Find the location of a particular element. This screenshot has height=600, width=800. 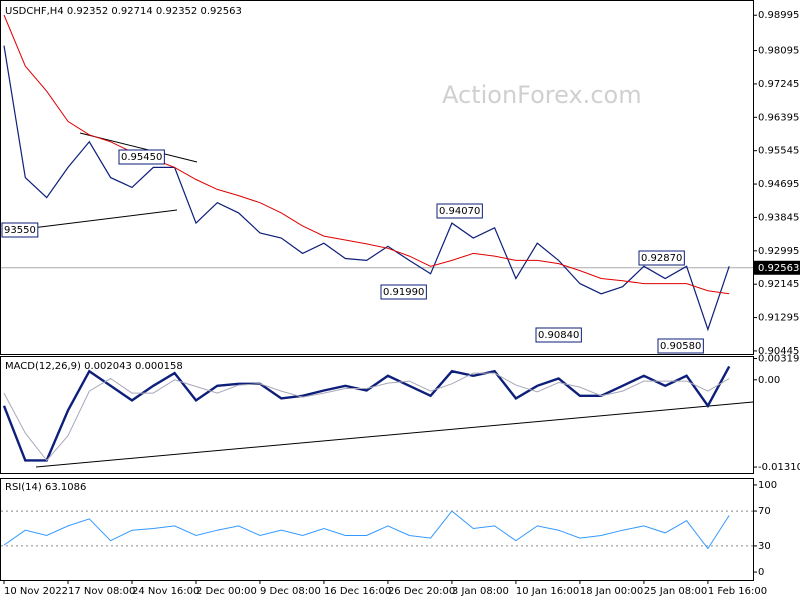

price-annotation: 0.95450 is located at coordinates (141, 157).